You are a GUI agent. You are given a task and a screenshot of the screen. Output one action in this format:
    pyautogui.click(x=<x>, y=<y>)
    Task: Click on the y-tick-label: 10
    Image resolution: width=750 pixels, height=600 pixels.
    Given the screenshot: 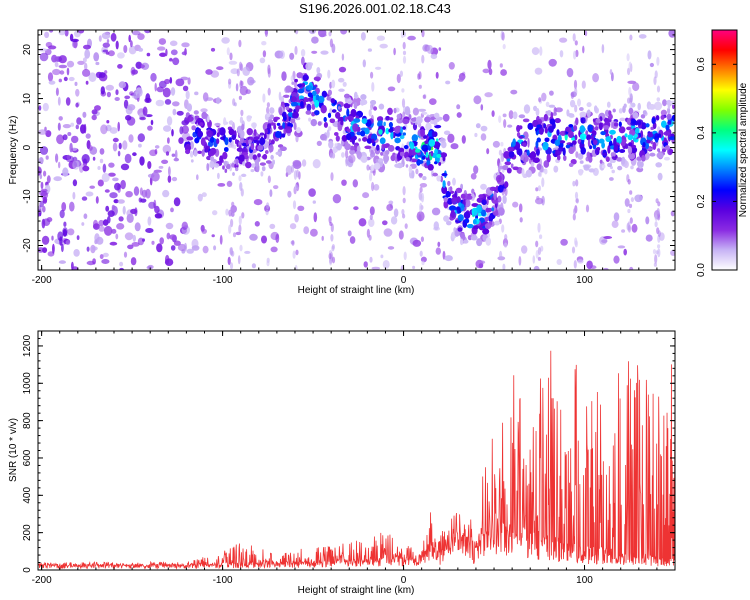 What is the action you would take?
    pyautogui.click(x=27, y=99)
    